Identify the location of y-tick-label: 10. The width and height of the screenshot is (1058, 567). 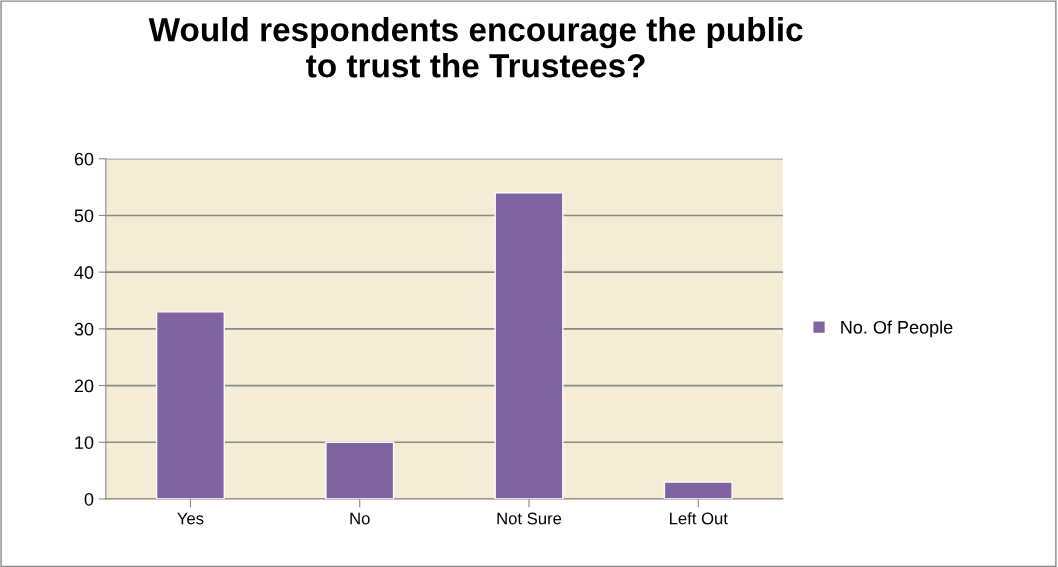
(84, 442).